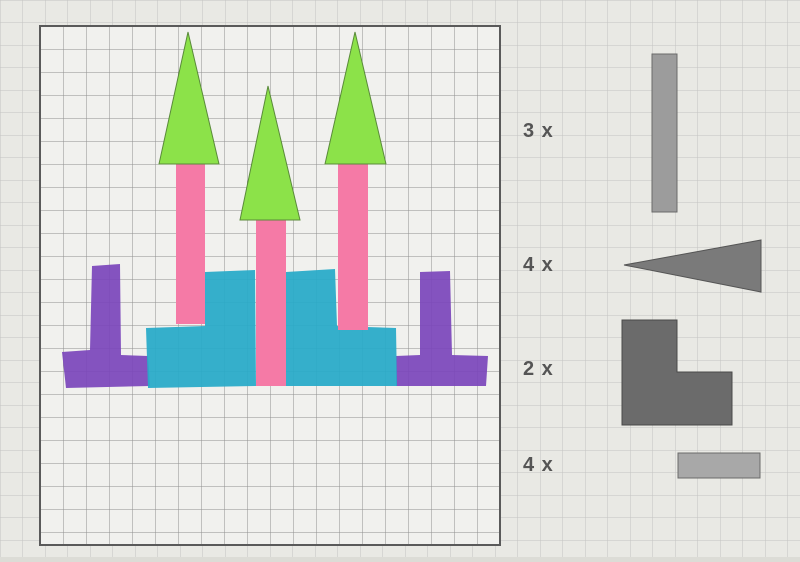 Image resolution: width=800 pixels, height=562 pixels. Describe the element at coordinates (664, 133) in the screenshot. I see `long-bar-piece` at that location.